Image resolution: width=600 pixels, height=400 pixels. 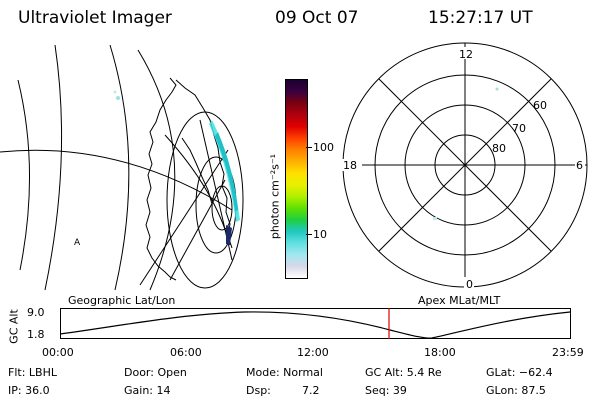 I want to click on geo-marker: A, so click(x=77, y=243).